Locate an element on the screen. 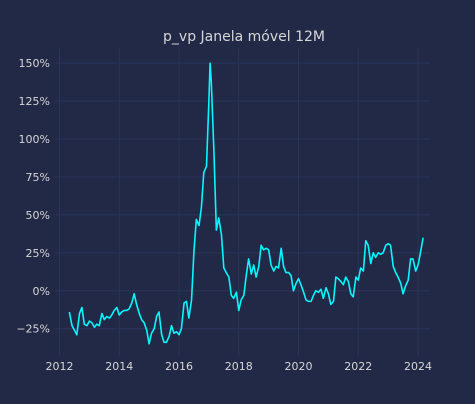 The width and height of the screenshot is (475, 404). y-tick-label: 150% is located at coordinates (34, 63).